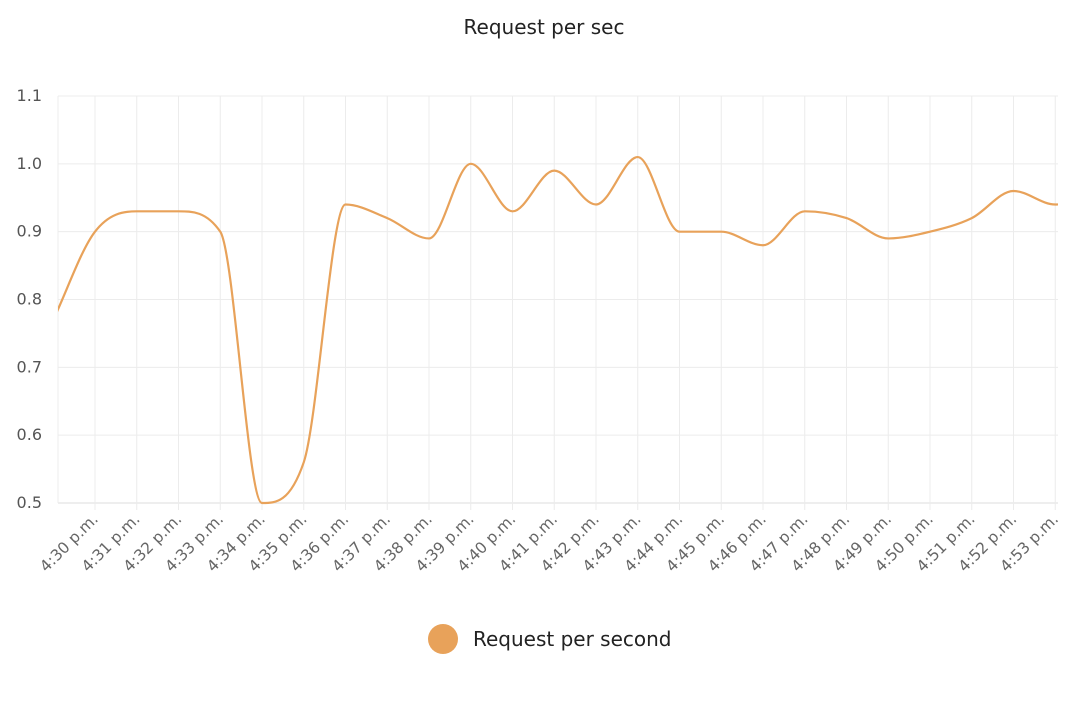 The height and width of the screenshot is (704, 1088). I want to click on legend: Request per second, so click(550, 639).